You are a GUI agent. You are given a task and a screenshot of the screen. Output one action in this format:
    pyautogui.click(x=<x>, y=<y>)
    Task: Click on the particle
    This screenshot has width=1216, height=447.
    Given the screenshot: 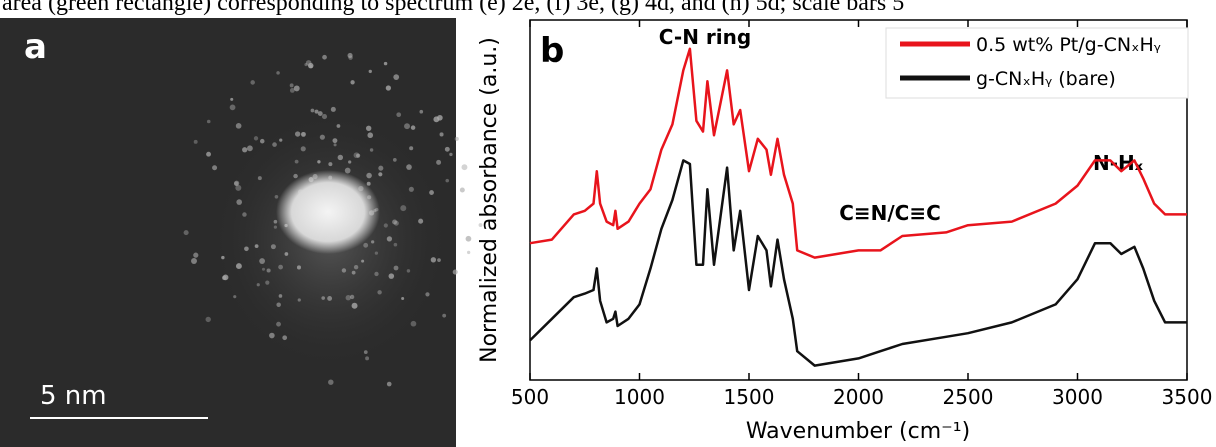 What is the action you would take?
    pyautogui.click(x=328, y=212)
    